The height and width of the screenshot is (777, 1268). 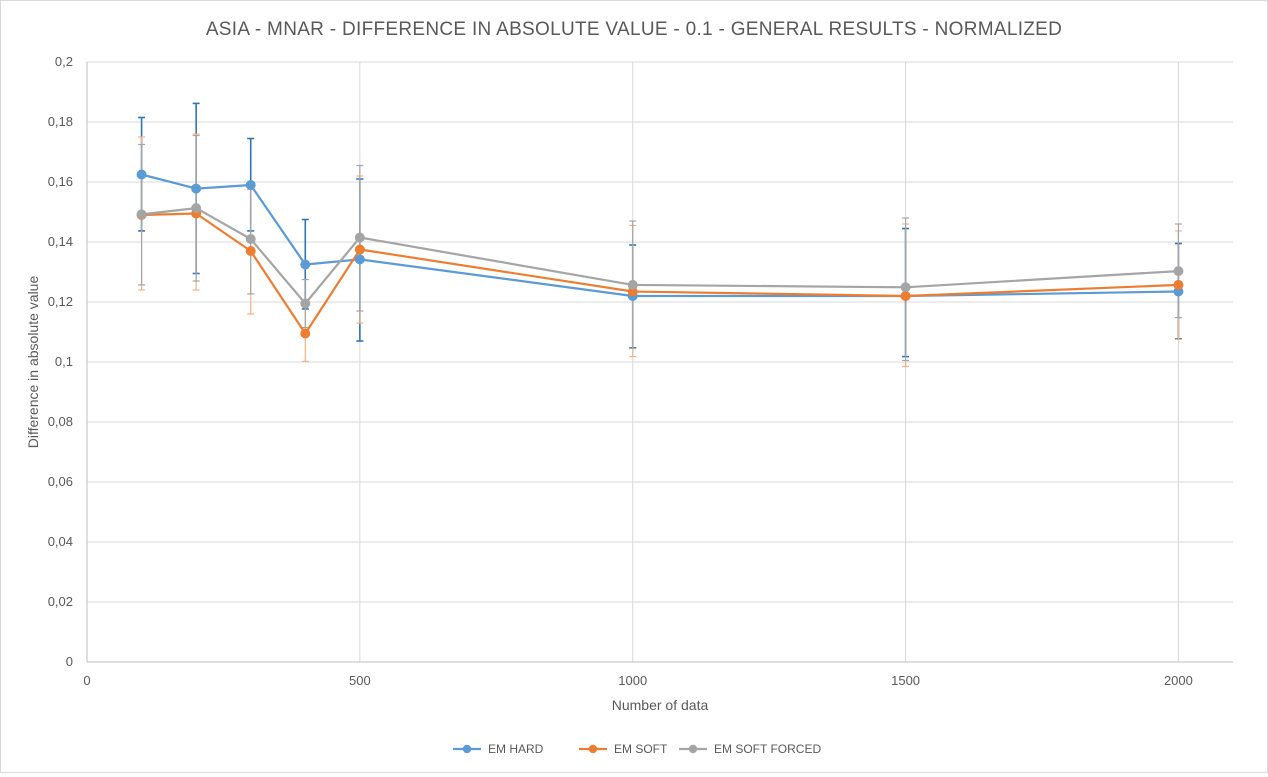 I want to click on y-tick-label: 0,16, so click(x=60, y=181).